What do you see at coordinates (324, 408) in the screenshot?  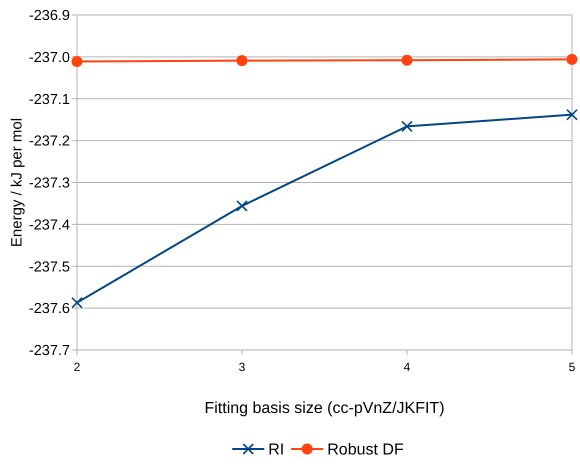 I see `x-axis-title: Fitting basis size (cc-pVnZ/JKFIT)` at bounding box center [324, 408].